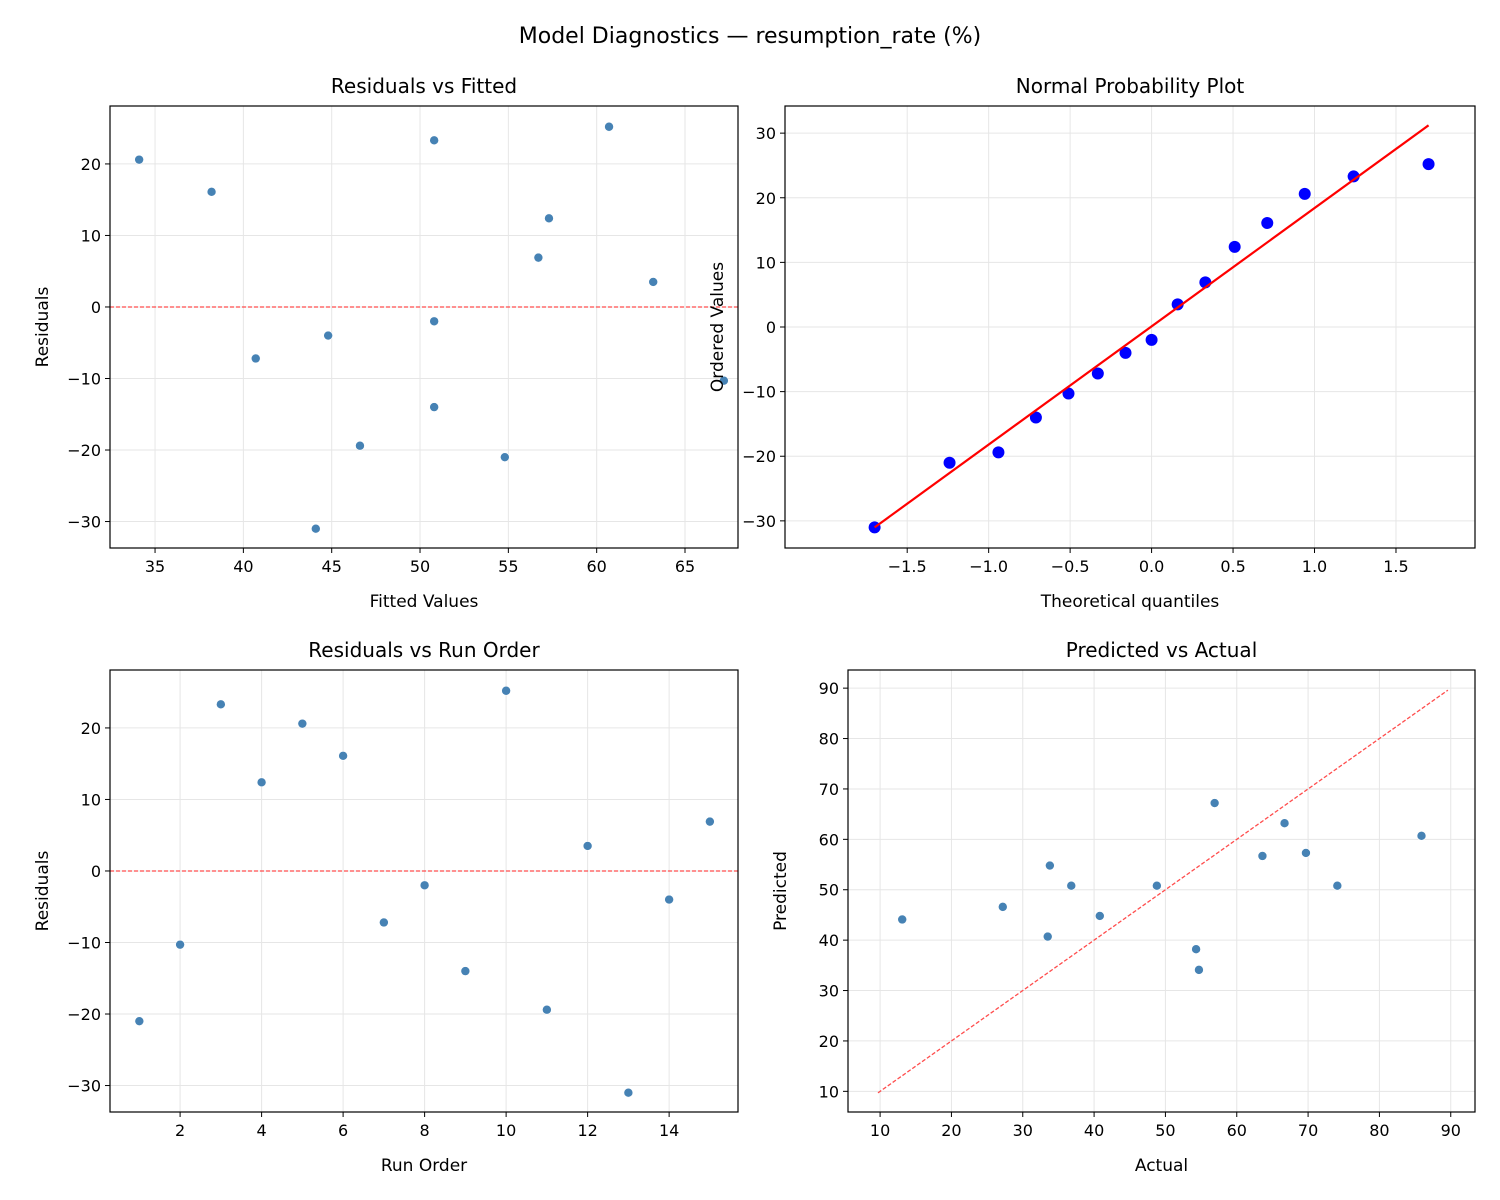 This screenshot has width=1500, height=1200. I want to click on x-axis-label: Run Order, so click(424, 1166).